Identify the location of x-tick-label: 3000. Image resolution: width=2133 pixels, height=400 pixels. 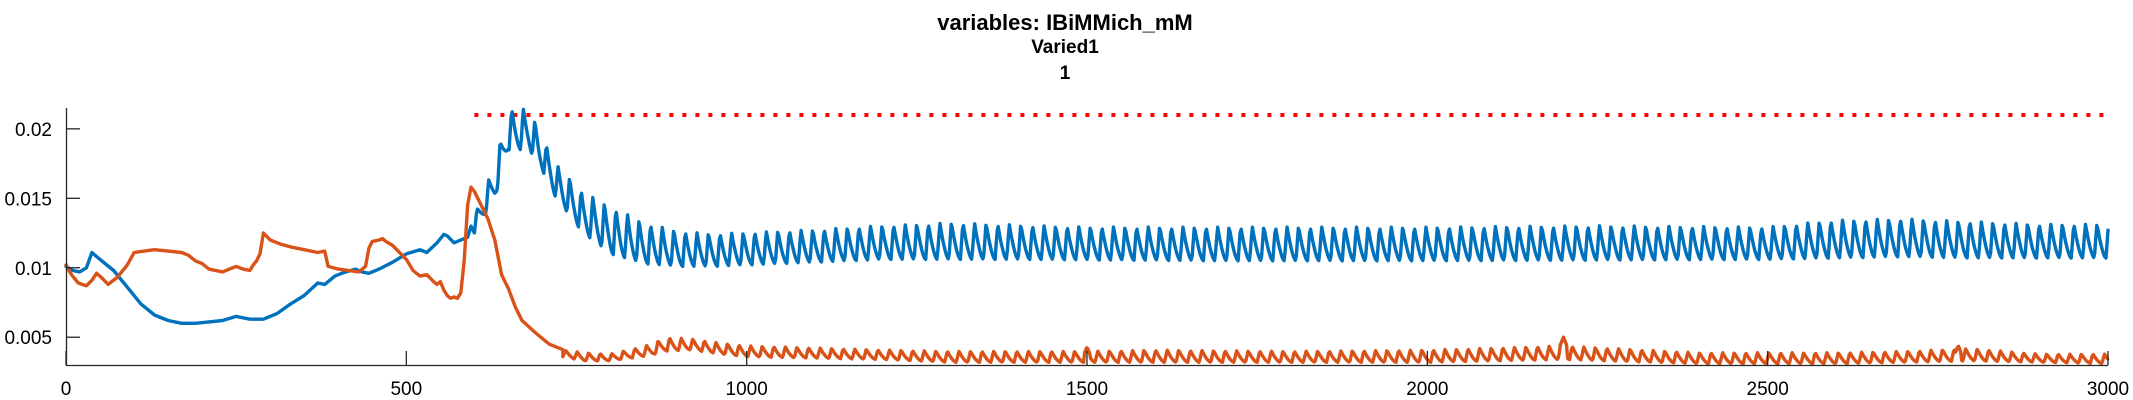
(2108, 389).